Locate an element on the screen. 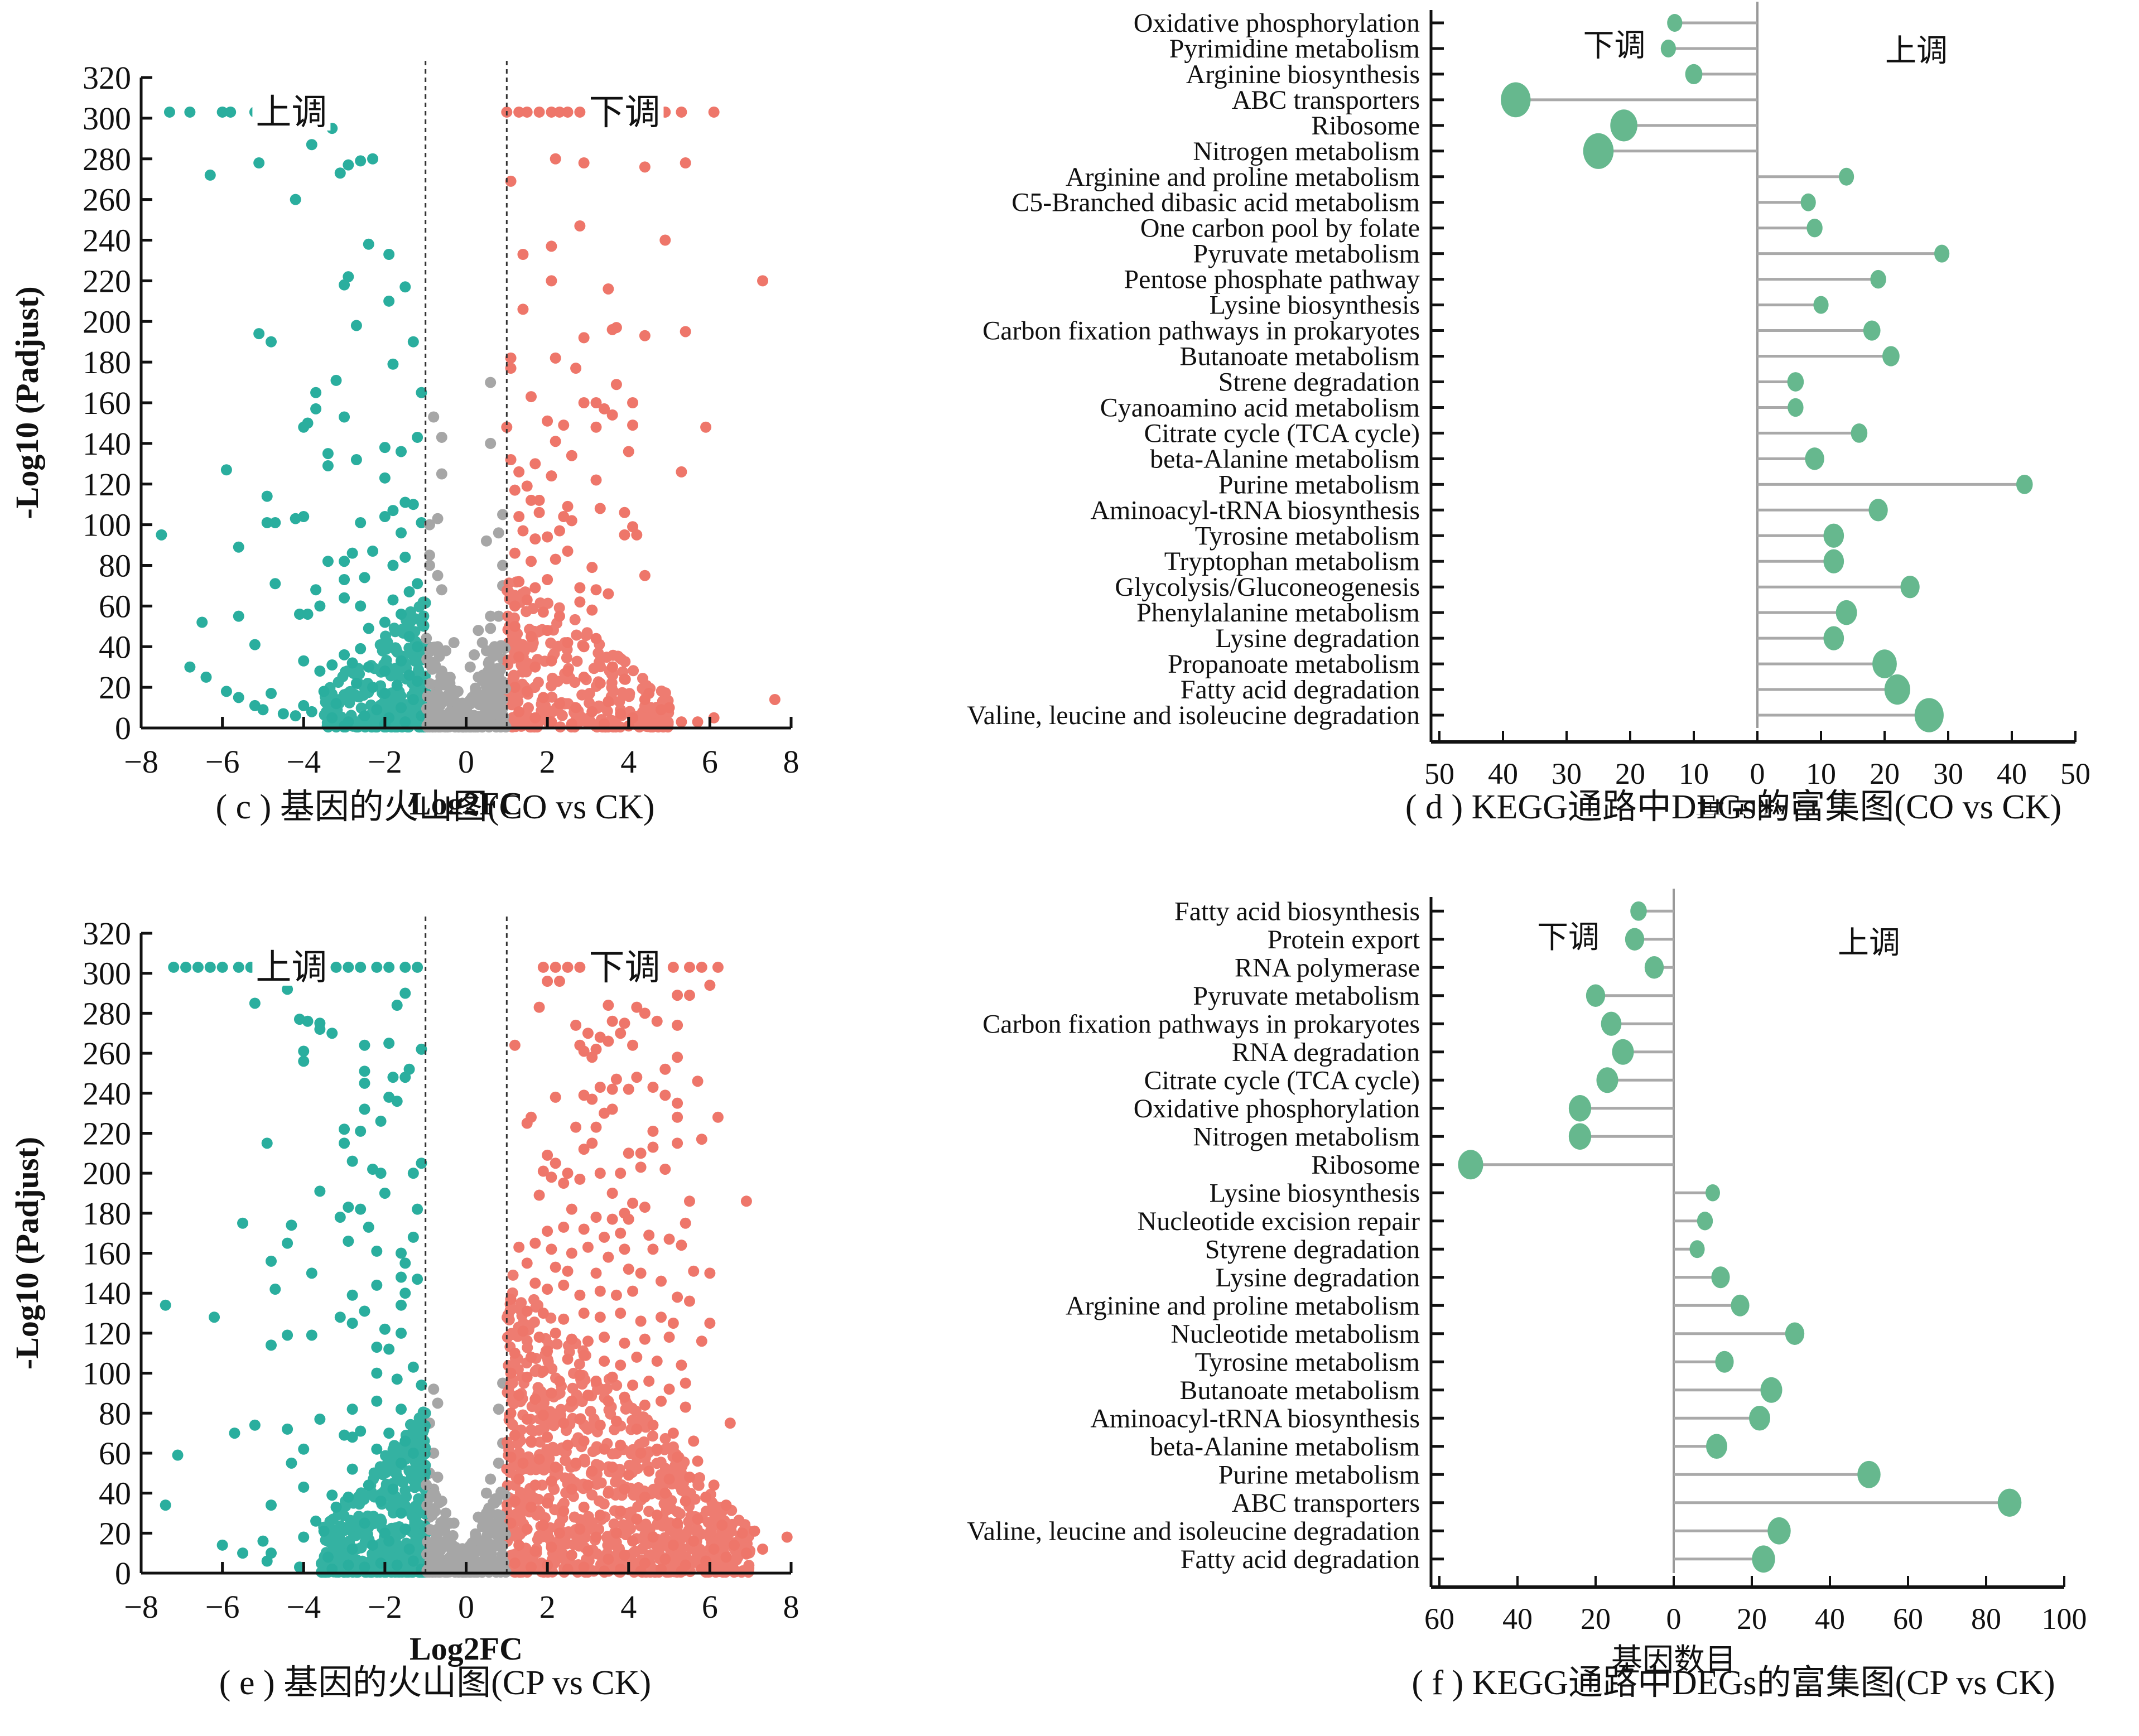 This screenshot has width=2139, height=1736. category-label: Nucleotide metabolism is located at coordinates (1295, 1334).